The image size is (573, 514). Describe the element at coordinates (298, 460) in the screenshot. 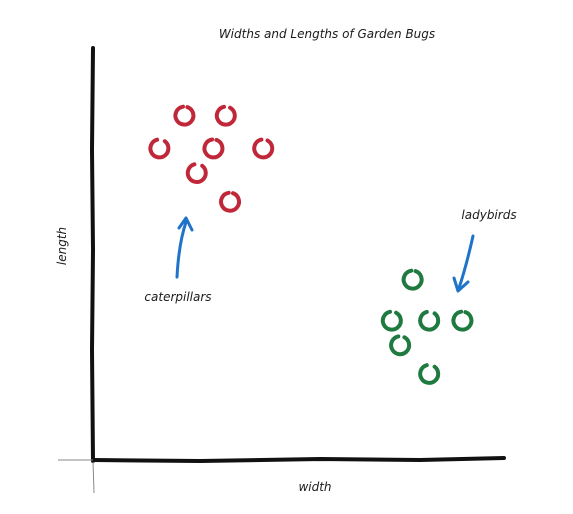

I see `x-axis-line` at that location.